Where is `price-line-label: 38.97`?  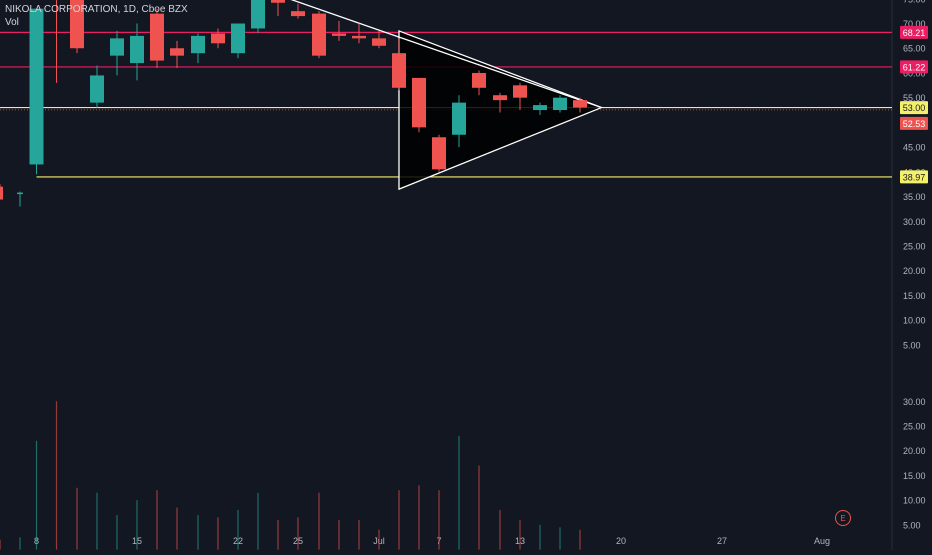
price-line-label: 38.97 is located at coordinates (914, 177).